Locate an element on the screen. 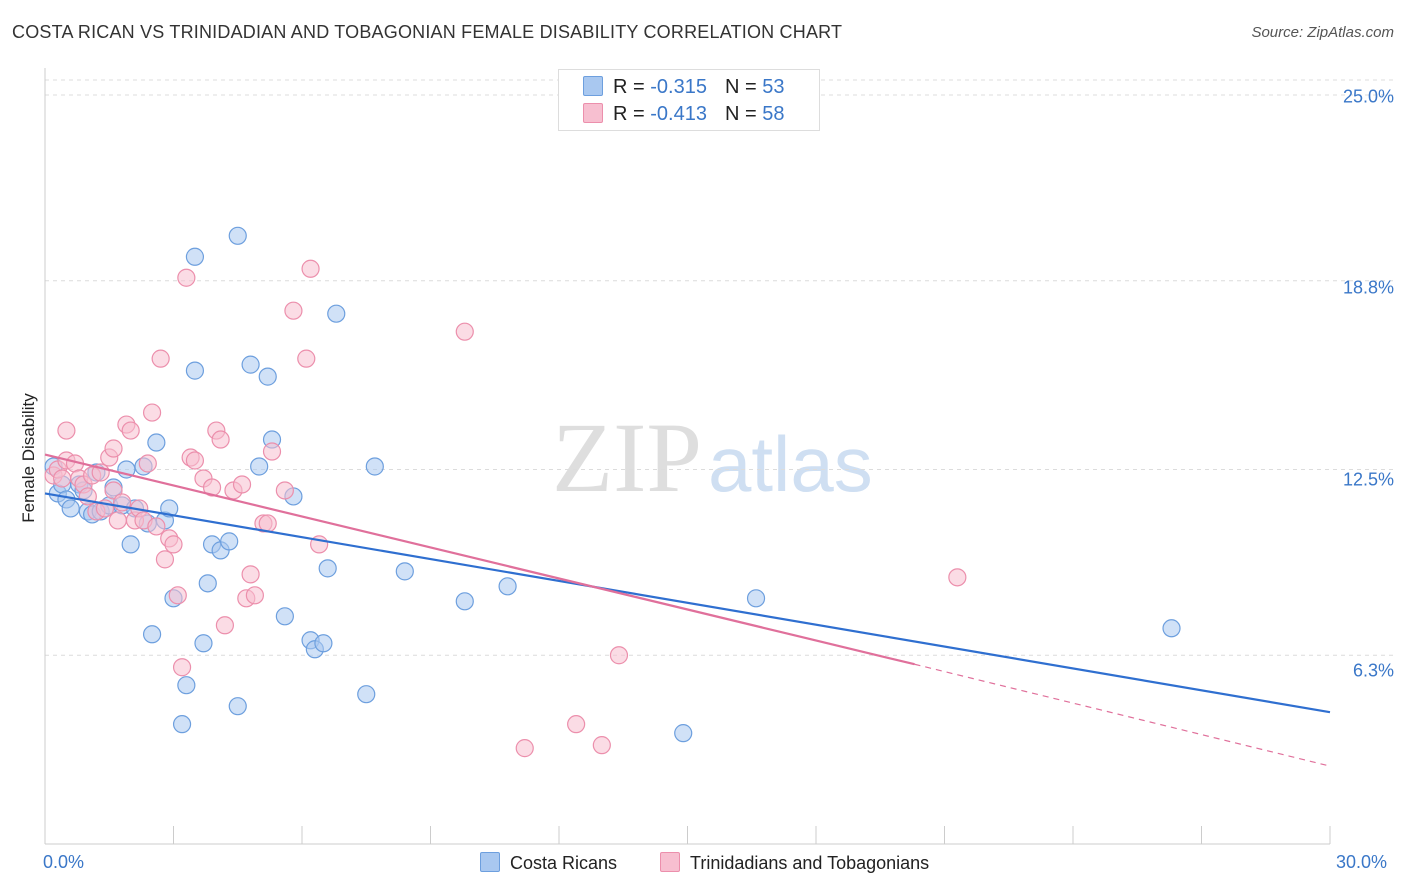  watermark-atlas: atlas is located at coordinates (790, 464).